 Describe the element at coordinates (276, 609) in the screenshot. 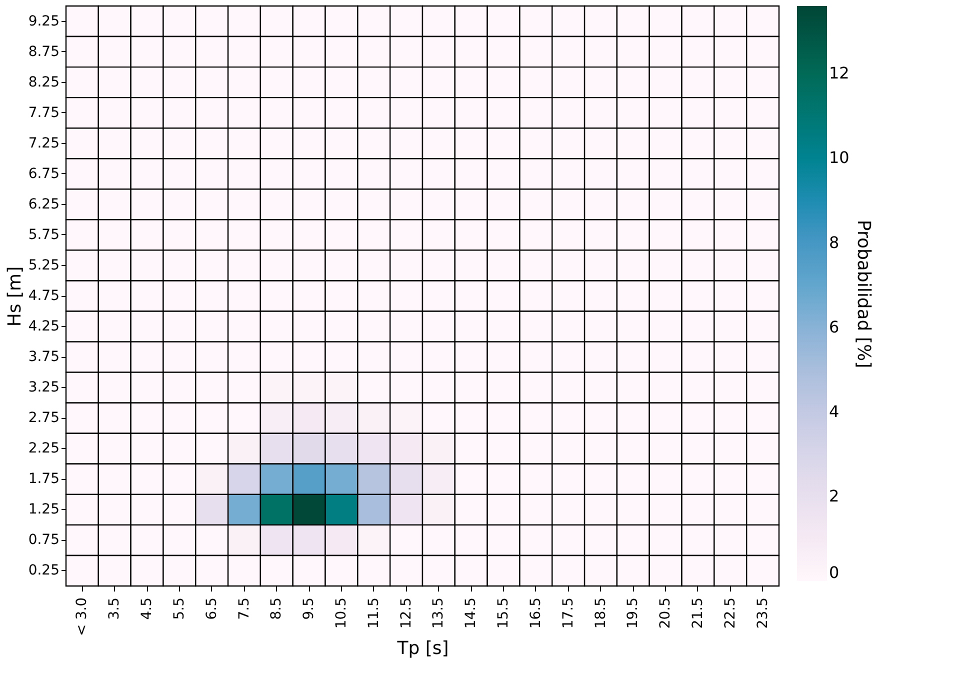

I see `x-tick-label: 8.5` at that location.